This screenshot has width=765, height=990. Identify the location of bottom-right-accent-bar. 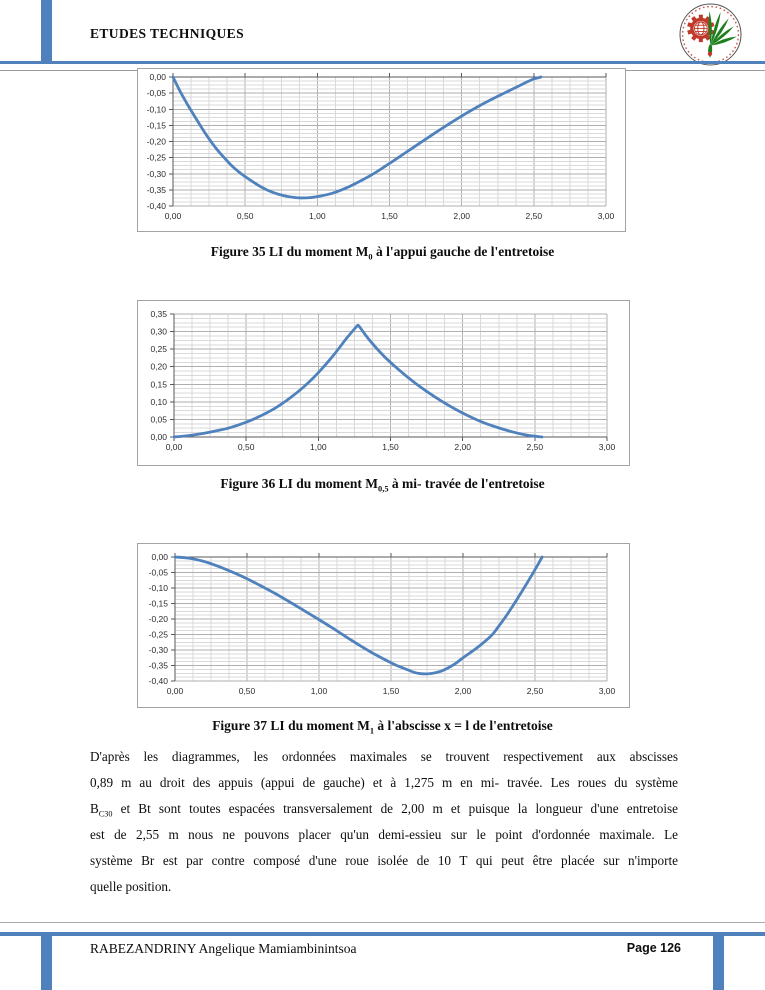
(718, 962).